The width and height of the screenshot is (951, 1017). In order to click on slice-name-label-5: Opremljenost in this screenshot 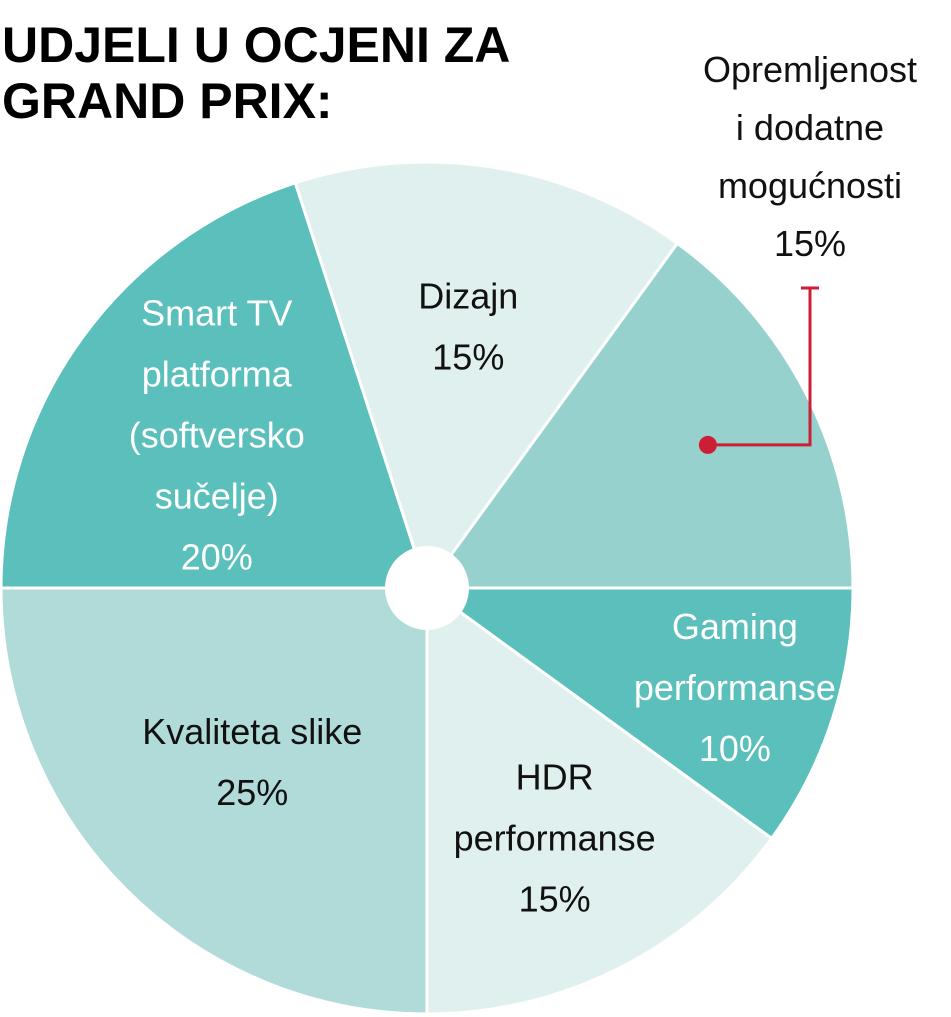, I will do `click(810, 69)`.